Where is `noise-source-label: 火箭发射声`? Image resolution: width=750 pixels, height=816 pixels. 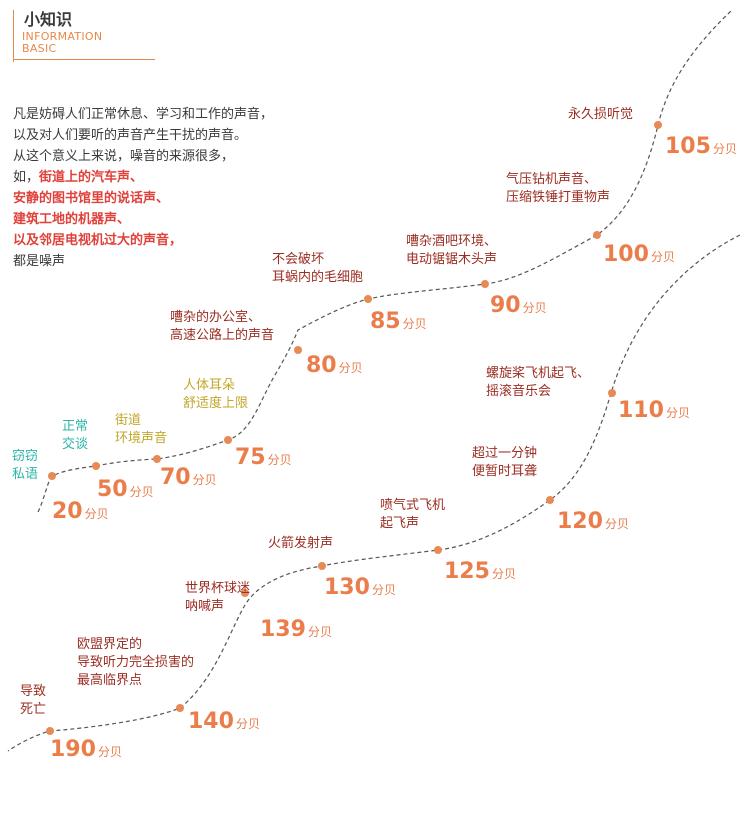
noise-source-label: 火箭发射声 is located at coordinates (300, 544).